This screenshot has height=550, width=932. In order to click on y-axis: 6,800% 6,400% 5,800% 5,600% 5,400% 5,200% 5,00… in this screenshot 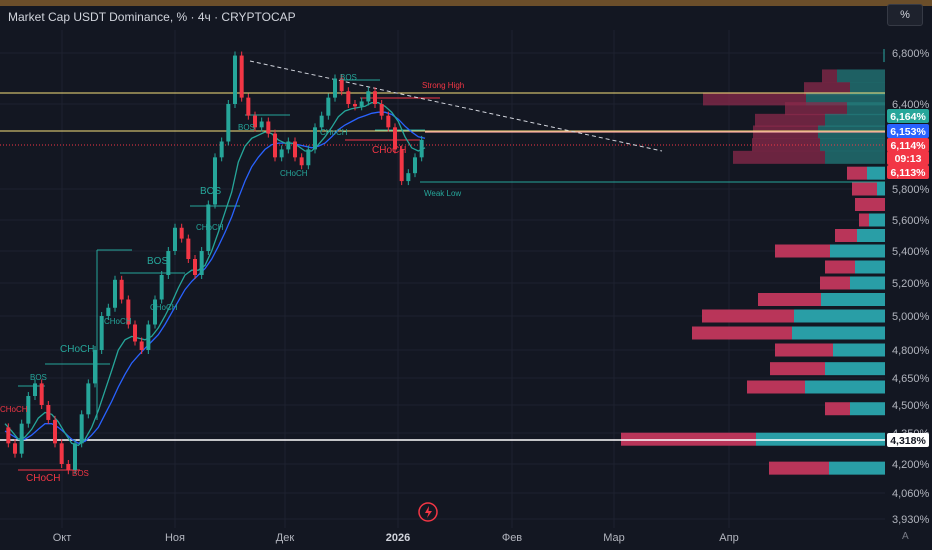, I will do `click(911, 287)`.